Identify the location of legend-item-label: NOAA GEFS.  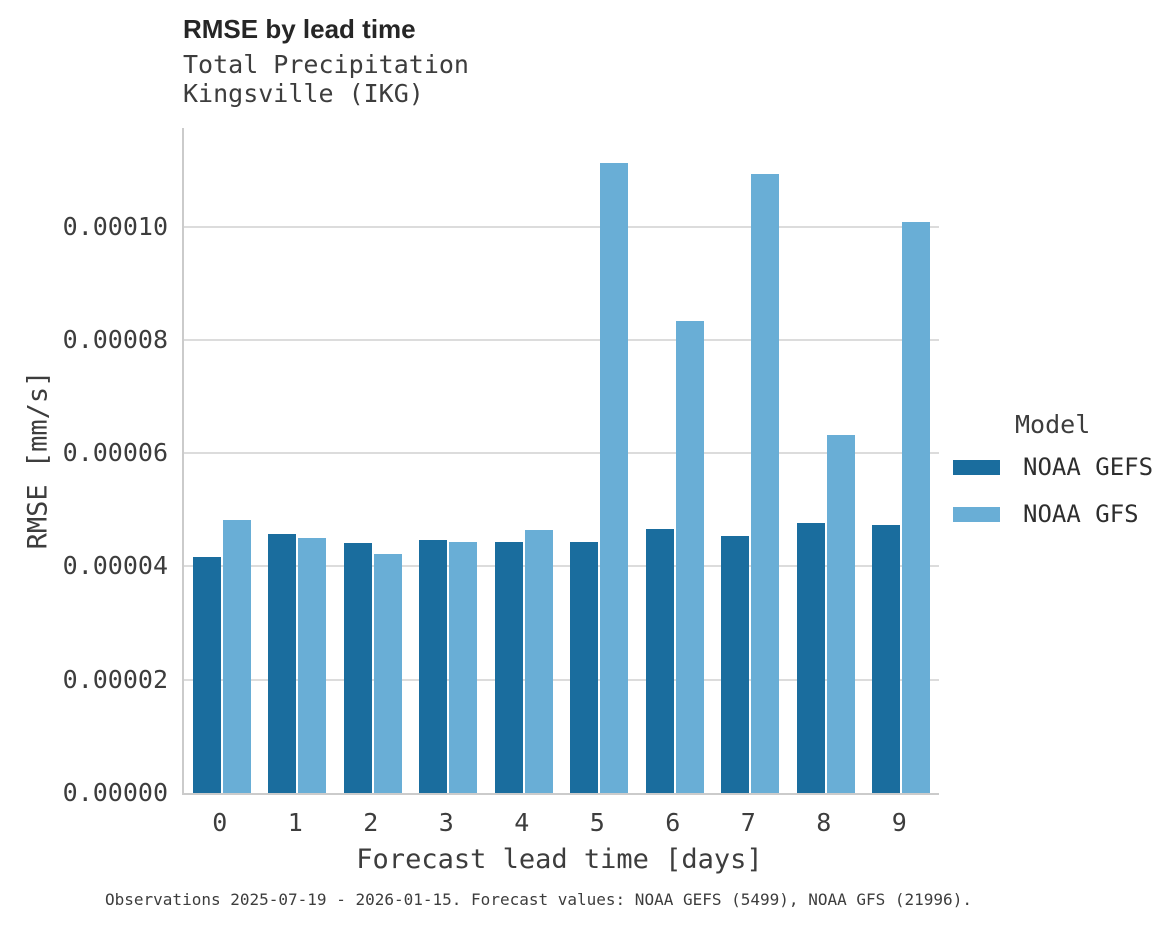
(1088, 467).